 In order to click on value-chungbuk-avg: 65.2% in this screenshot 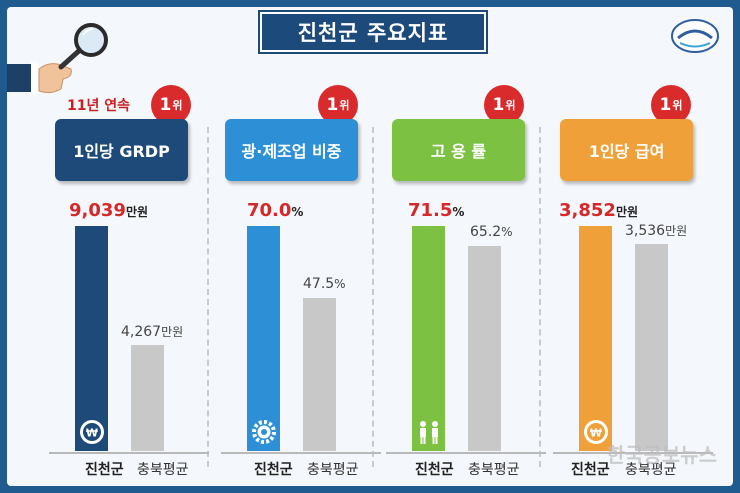, I will do `click(491, 232)`.